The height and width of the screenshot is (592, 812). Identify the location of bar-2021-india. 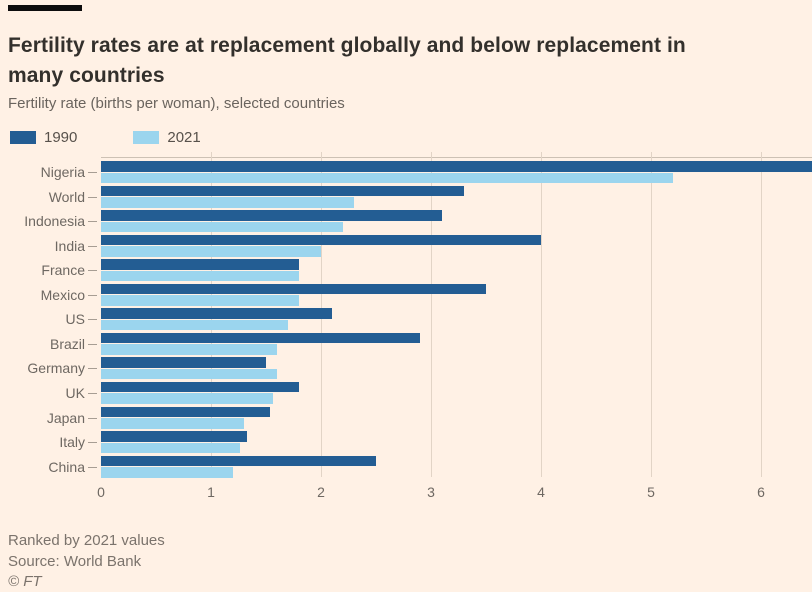
(211, 251).